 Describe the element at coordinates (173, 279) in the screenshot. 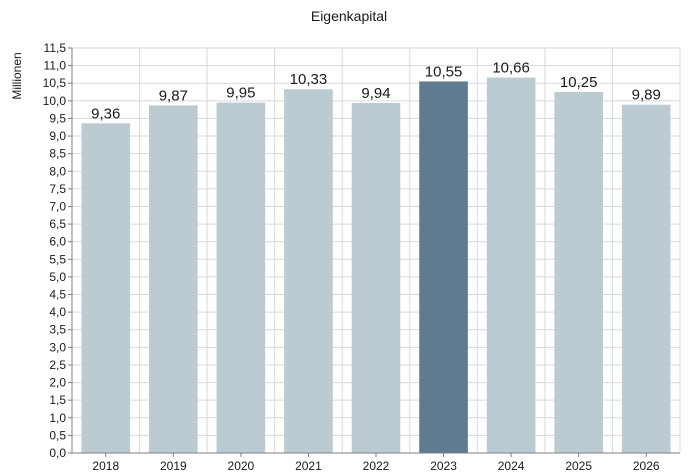

I see `bar-2019` at that location.